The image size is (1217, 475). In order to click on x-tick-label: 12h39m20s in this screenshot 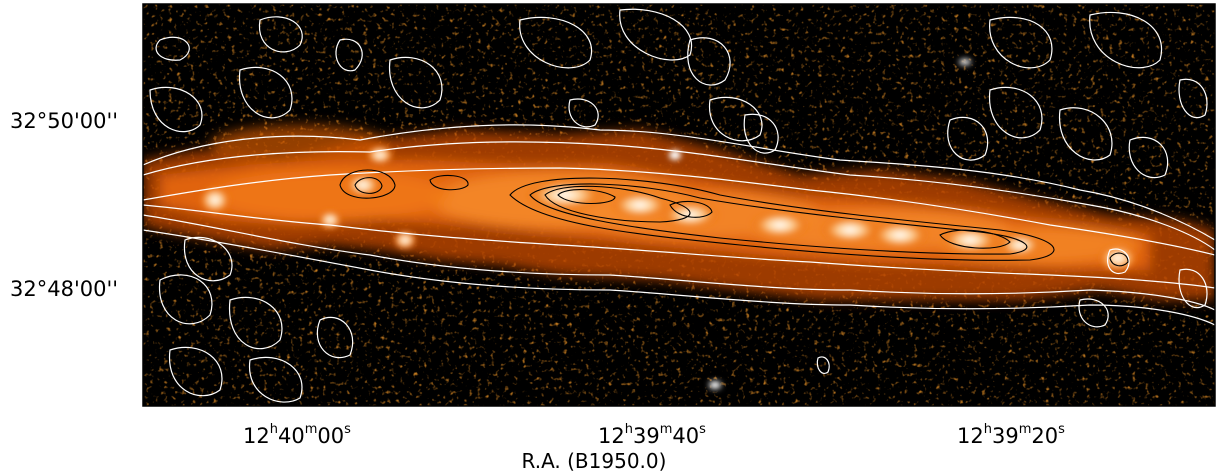, I will do `click(1011, 435)`.